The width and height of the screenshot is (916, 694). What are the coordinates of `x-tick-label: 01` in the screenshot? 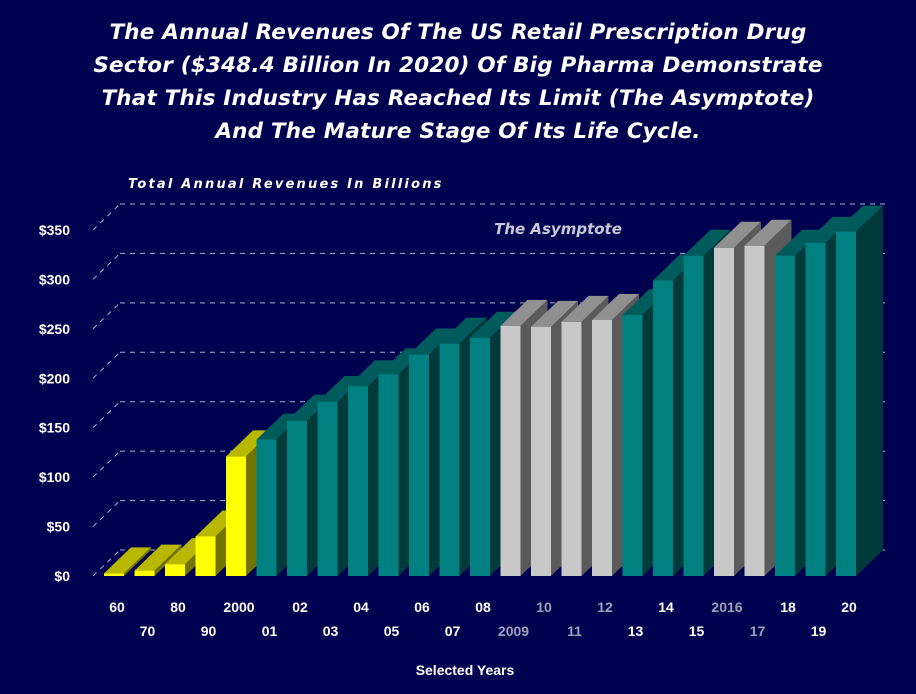 It's located at (270, 631).